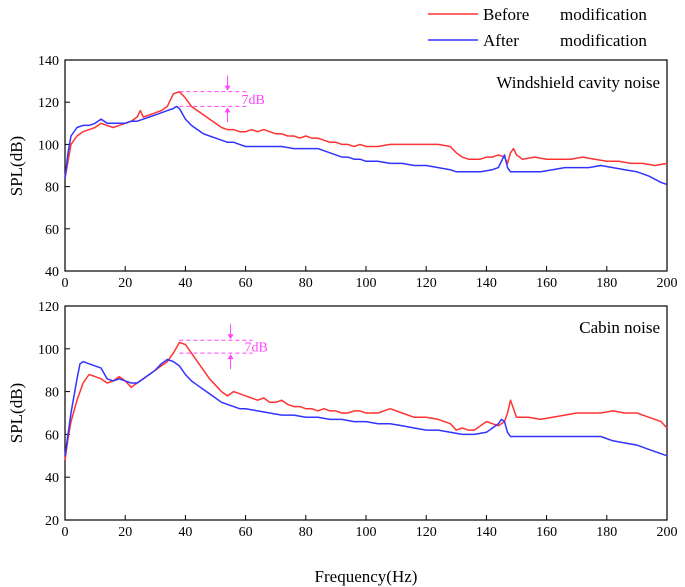 The width and height of the screenshot is (685, 587). What do you see at coordinates (16, 166) in the screenshot?
I see `y-axis-title-top: SPL(dB)` at bounding box center [16, 166].